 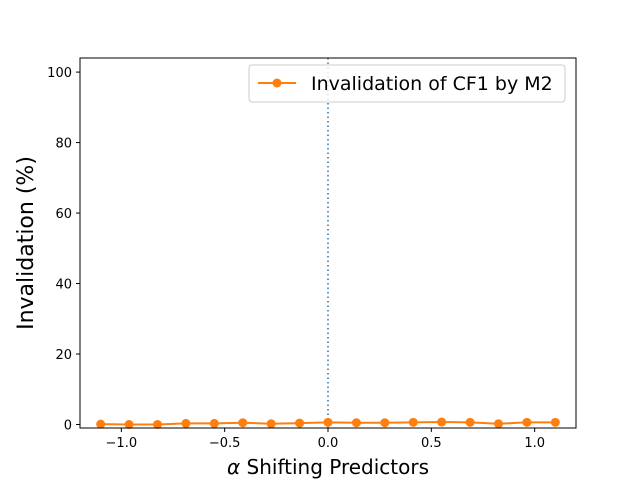 I want to click on x-axis-ticks: −1.0 −0.5 0.0 0.5 1.0, so click(x=325, y=439).